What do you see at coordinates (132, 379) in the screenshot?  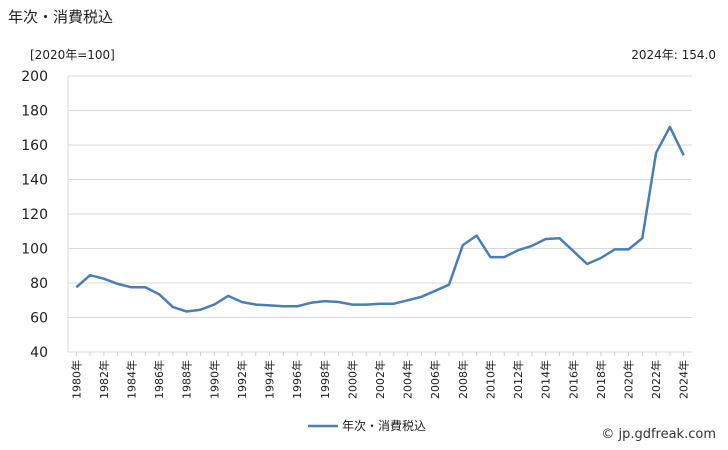 I see `x-tick-label: 1984年` at bounding box center [132, 379].